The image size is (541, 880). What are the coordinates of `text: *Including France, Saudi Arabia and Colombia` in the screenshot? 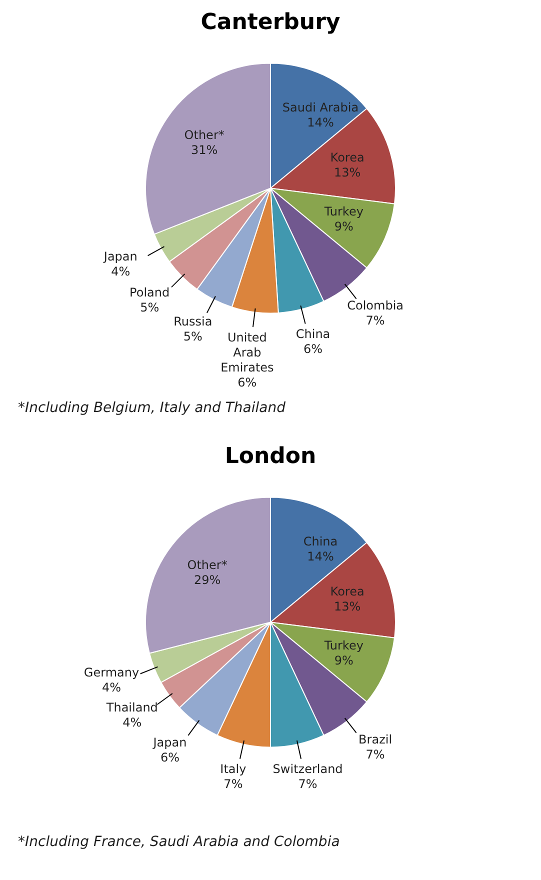 It's located at (179, 843).